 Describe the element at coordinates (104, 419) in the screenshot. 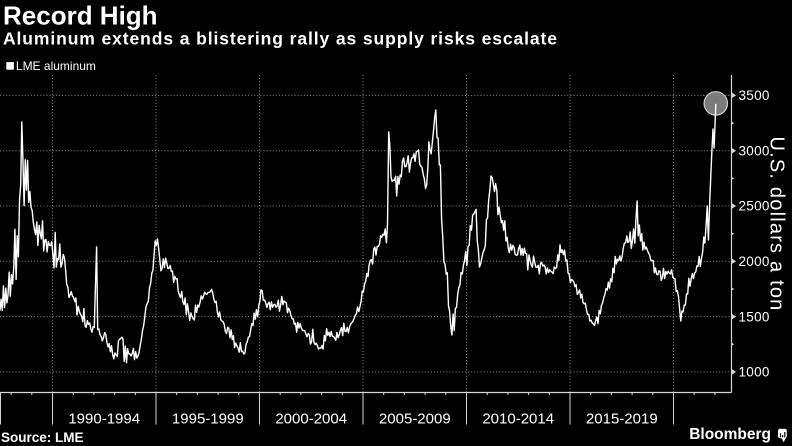

I see `svg-text: 1990-1994` at that location.